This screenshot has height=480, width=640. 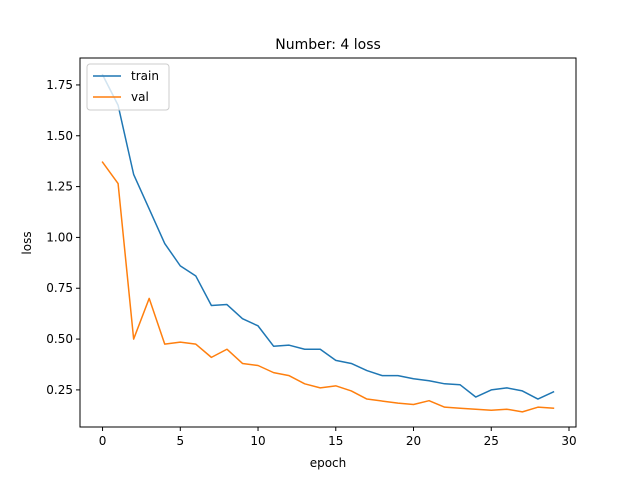 What do you see at coordinates (491, 441) in the screenshot?
I see `x-tick-label: 25` at bounding box center [491, 441].